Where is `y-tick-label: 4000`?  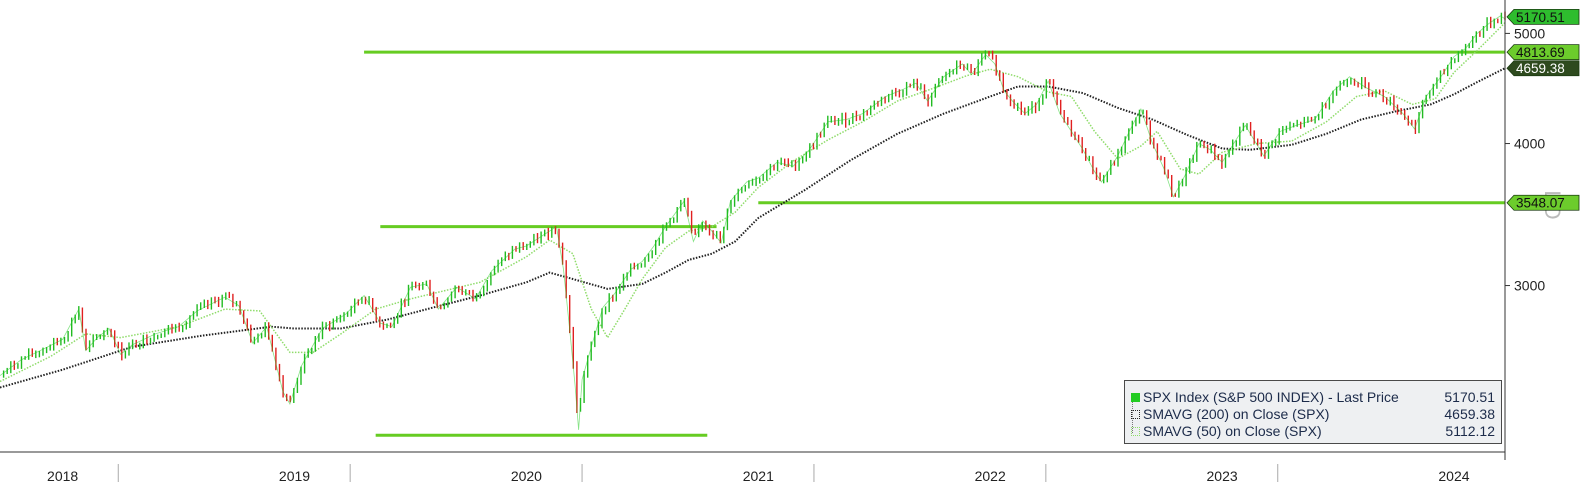 y-tick-label: 4000 is located at coordinates (1529, 144).